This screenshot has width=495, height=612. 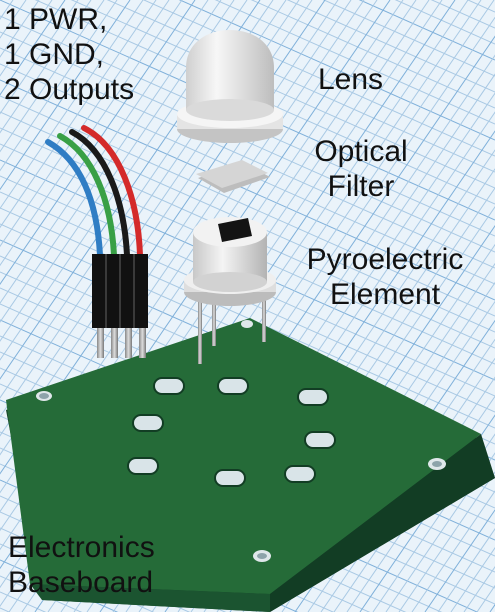 What do you see at coordinates (385, 277) in the screenshot?
I see `pyroelectric-callout: Pyroelectric Element` at bounding box center [385, 277].